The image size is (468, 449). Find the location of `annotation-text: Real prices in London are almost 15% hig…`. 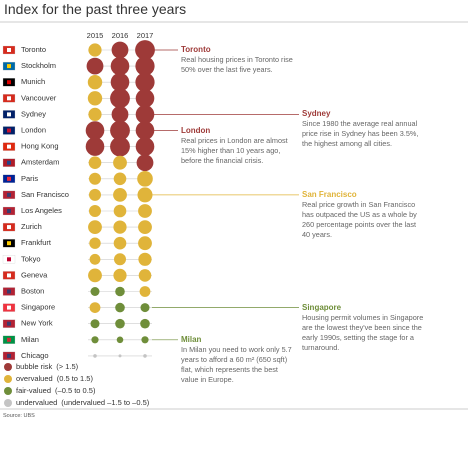

annotation-text: Real prices in London are almost 15% hig… is located at coordinates (234, 150).